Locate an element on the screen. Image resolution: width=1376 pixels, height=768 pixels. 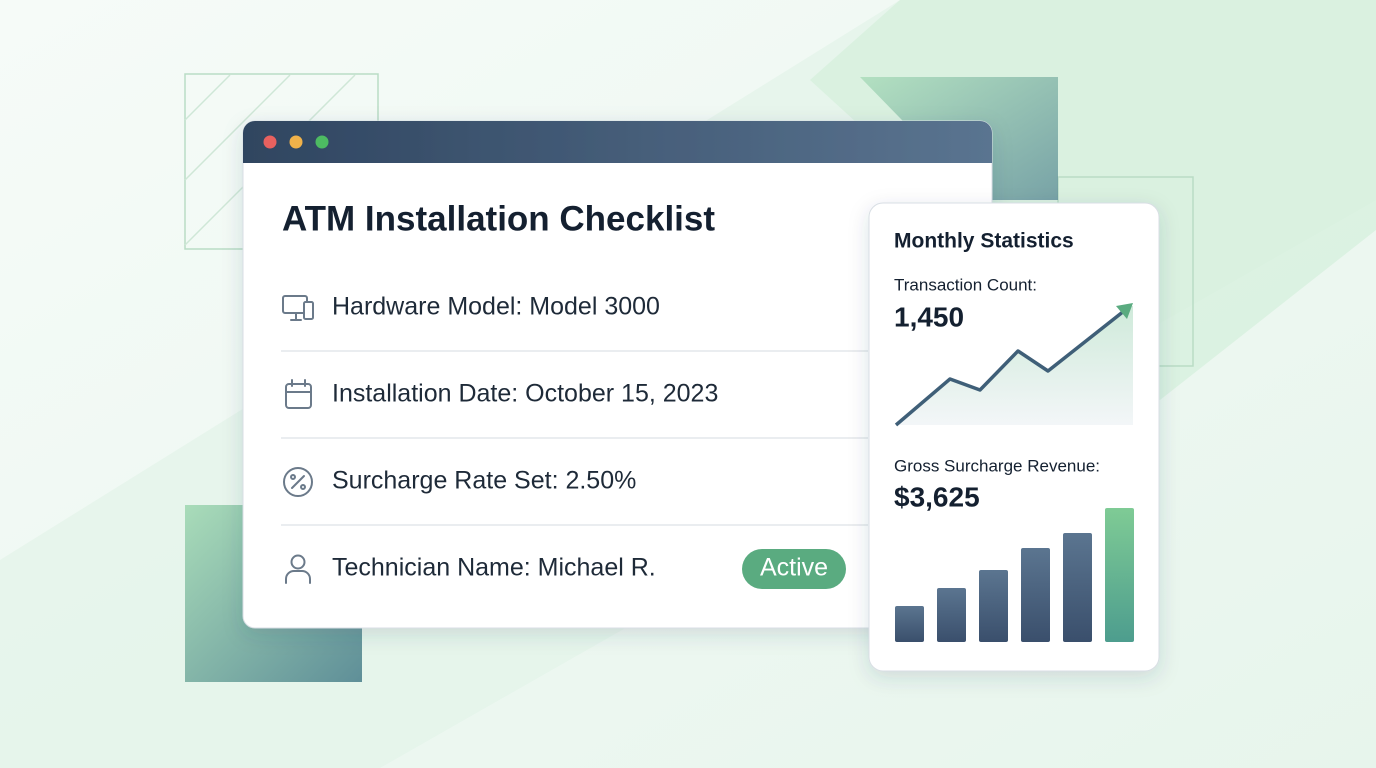
trend-line is located at coordinates (1010, 368).